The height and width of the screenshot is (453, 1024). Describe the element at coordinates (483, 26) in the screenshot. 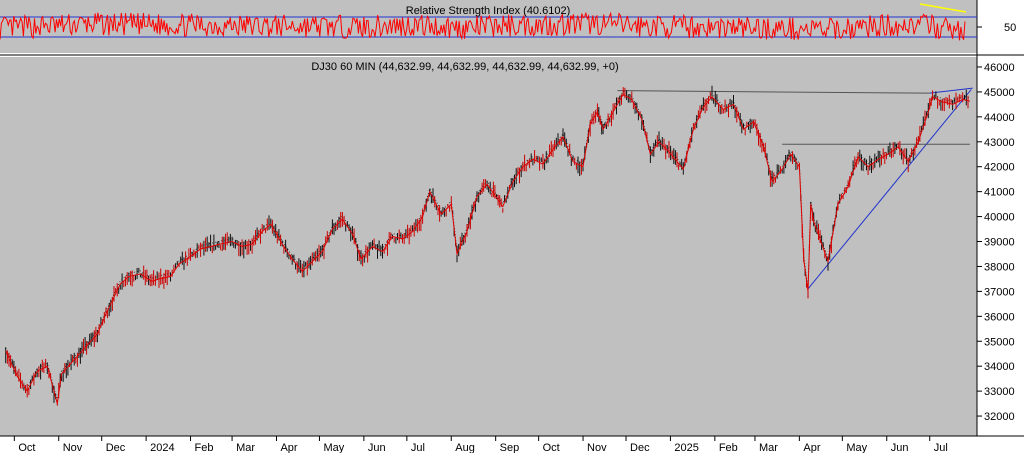

I see `rsi-line` at that location.